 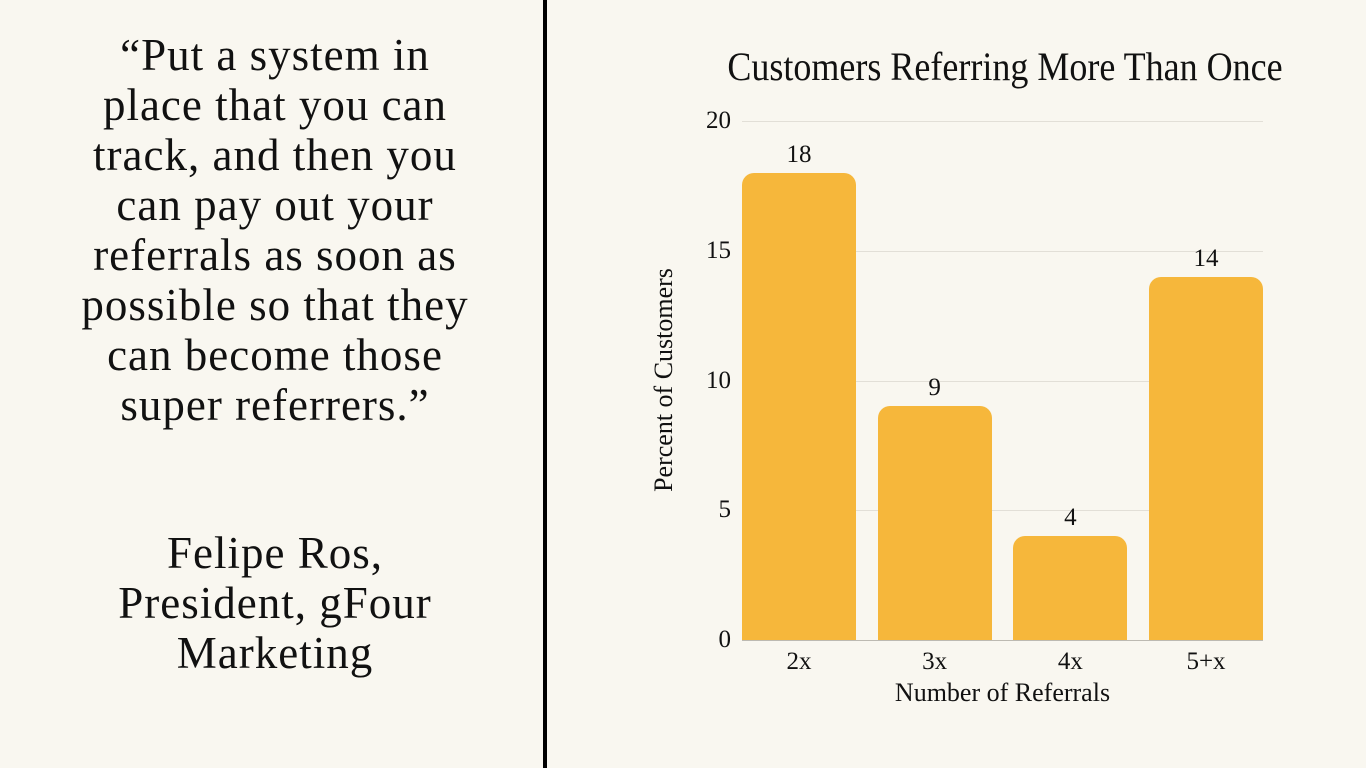 What do you see at coordinates (1070, 661) in the screenshot?
I see `x-tick-label: 4x` at bounding box center [1070, 661].